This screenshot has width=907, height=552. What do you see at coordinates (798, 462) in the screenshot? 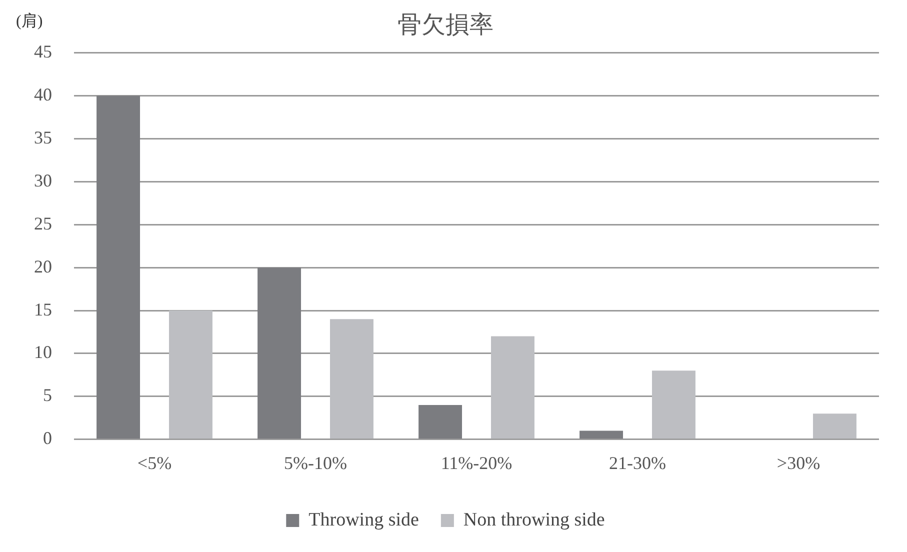
I see `x-tick-label: >30%` at bounding box center [798, 462].